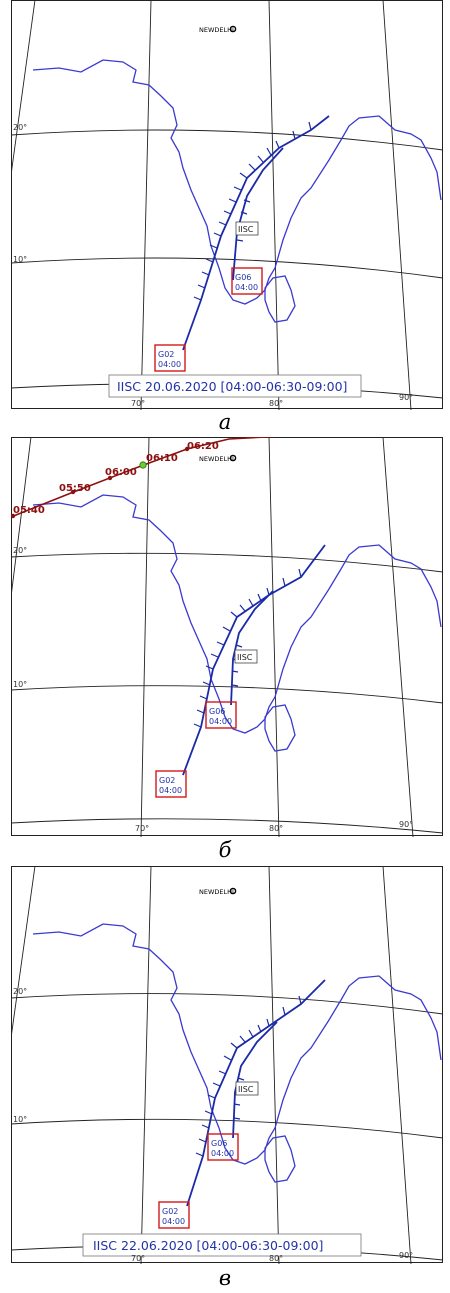  Describe the element at coordinates (225, 422) in the screenshot. I see `caption-a: а` at that location.